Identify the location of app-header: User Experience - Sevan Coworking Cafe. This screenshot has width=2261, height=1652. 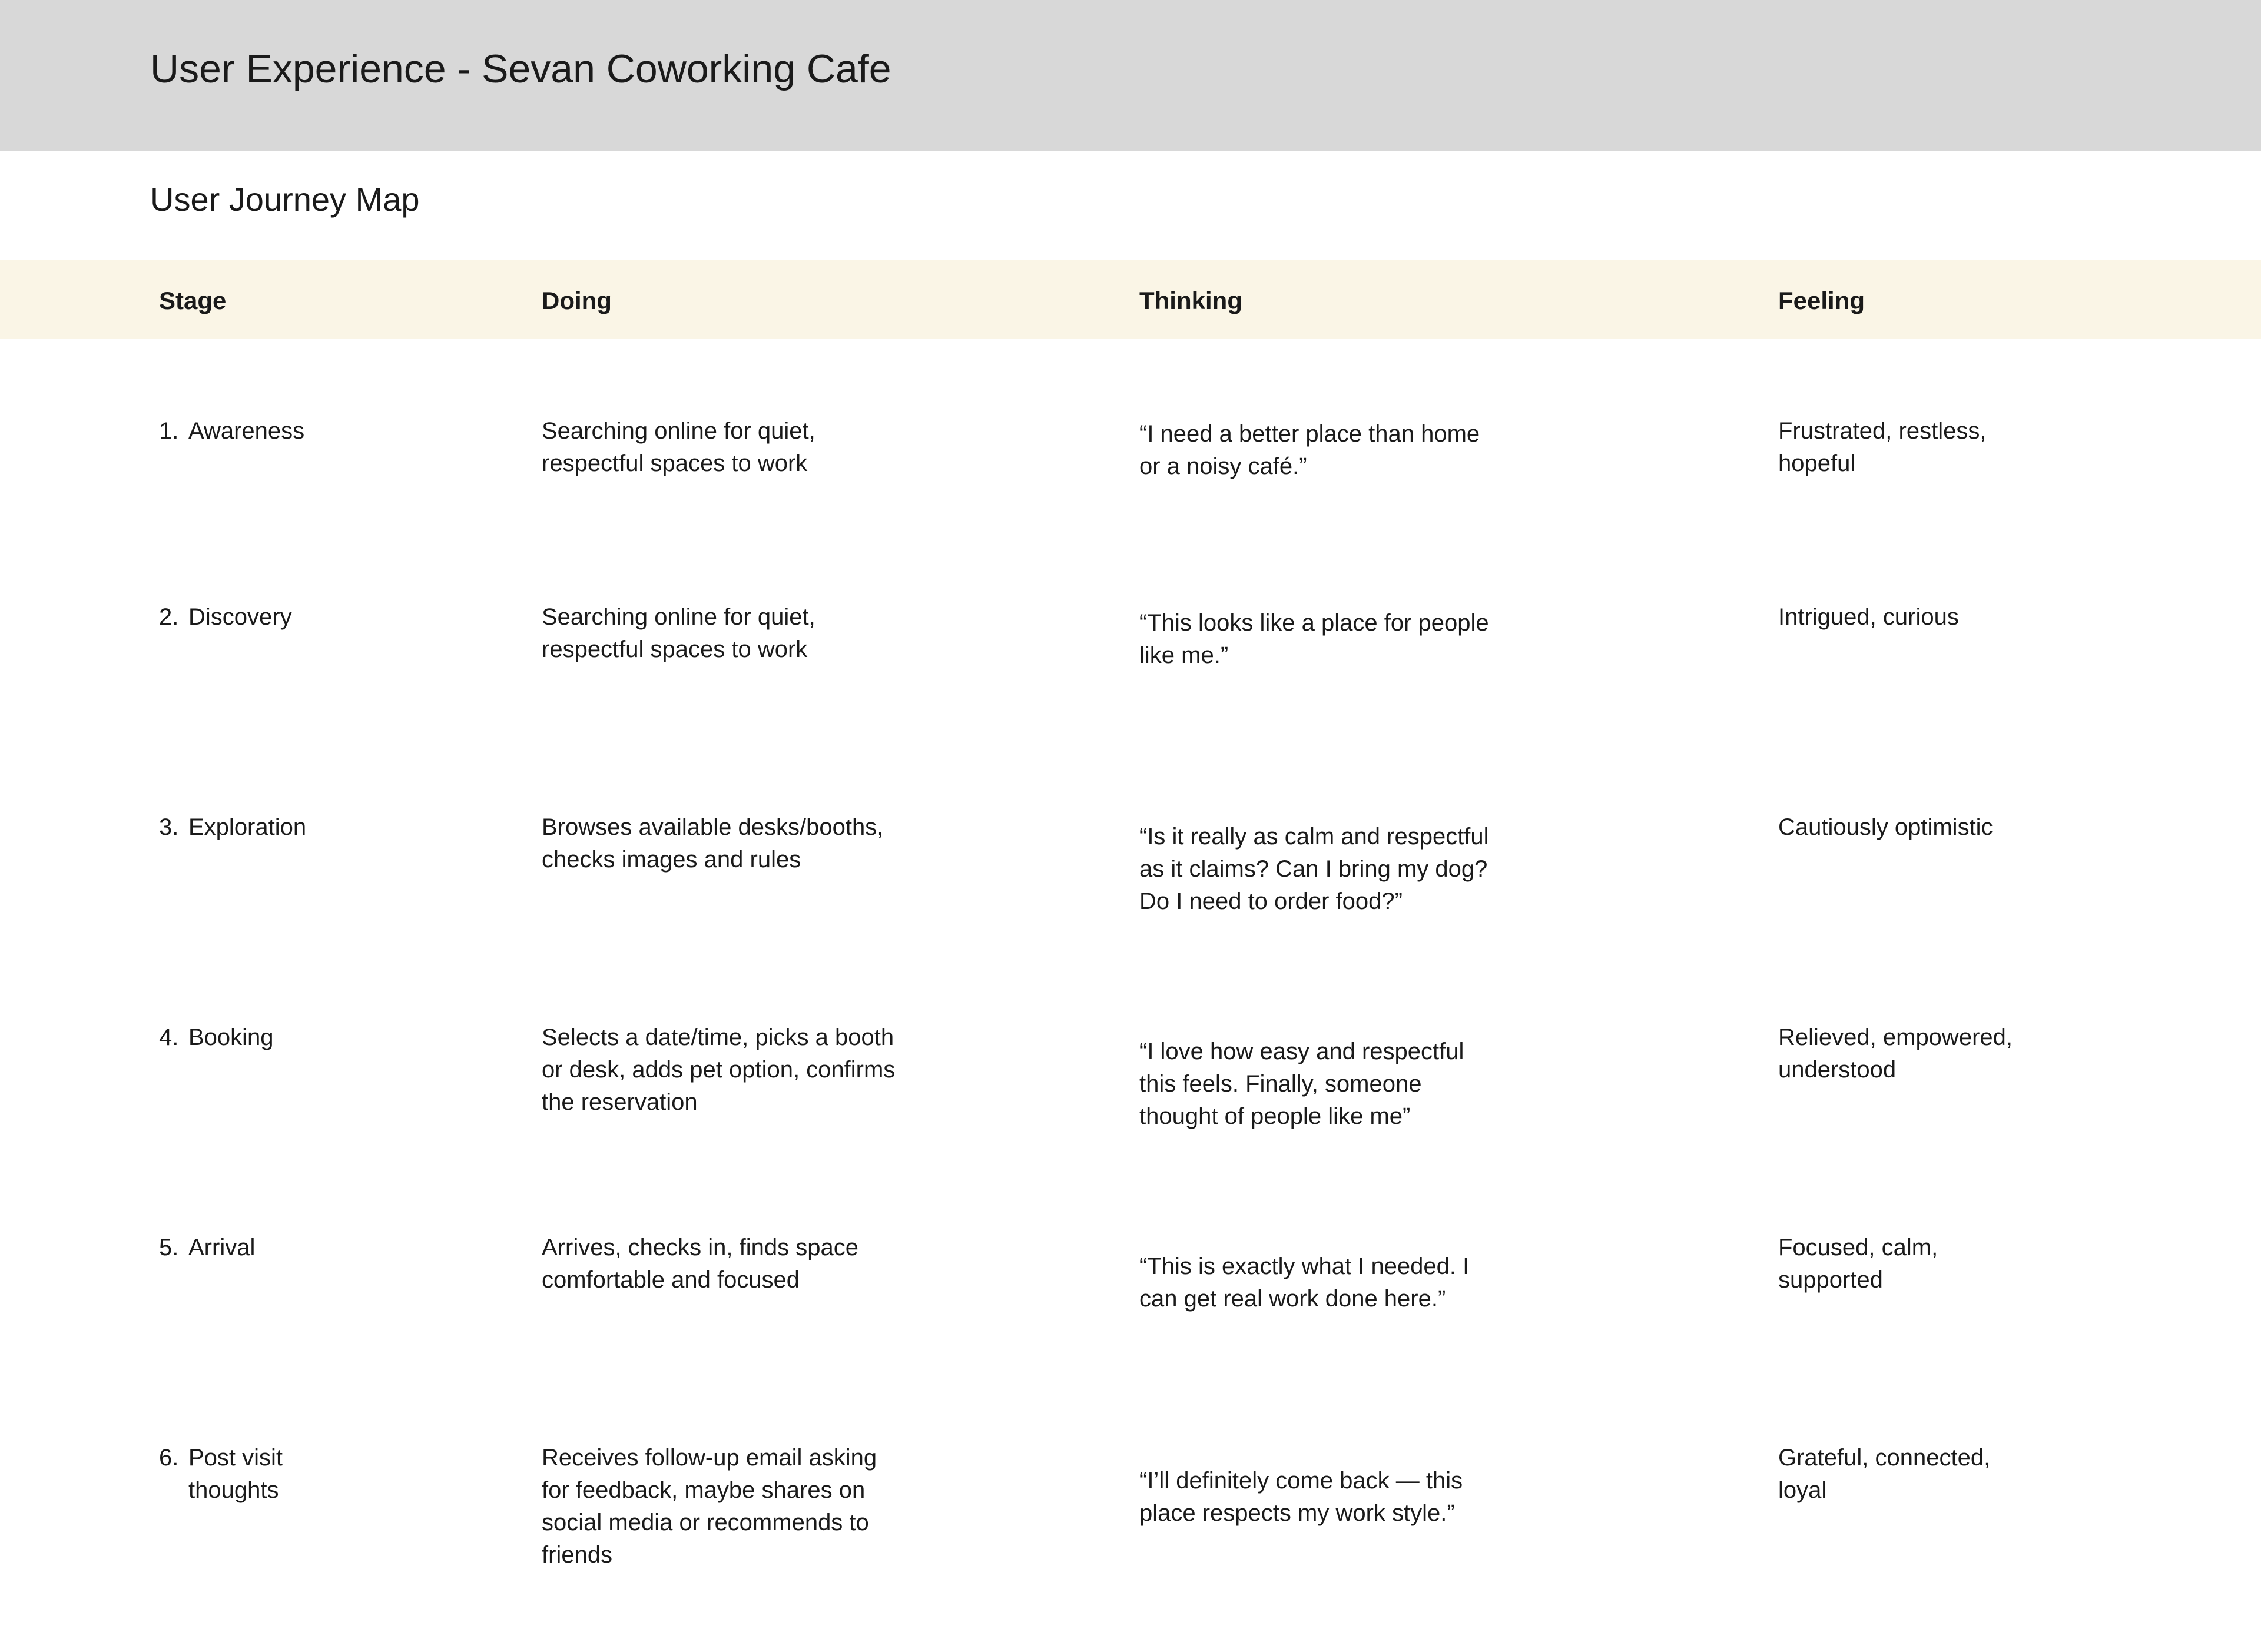
(1130, 75).